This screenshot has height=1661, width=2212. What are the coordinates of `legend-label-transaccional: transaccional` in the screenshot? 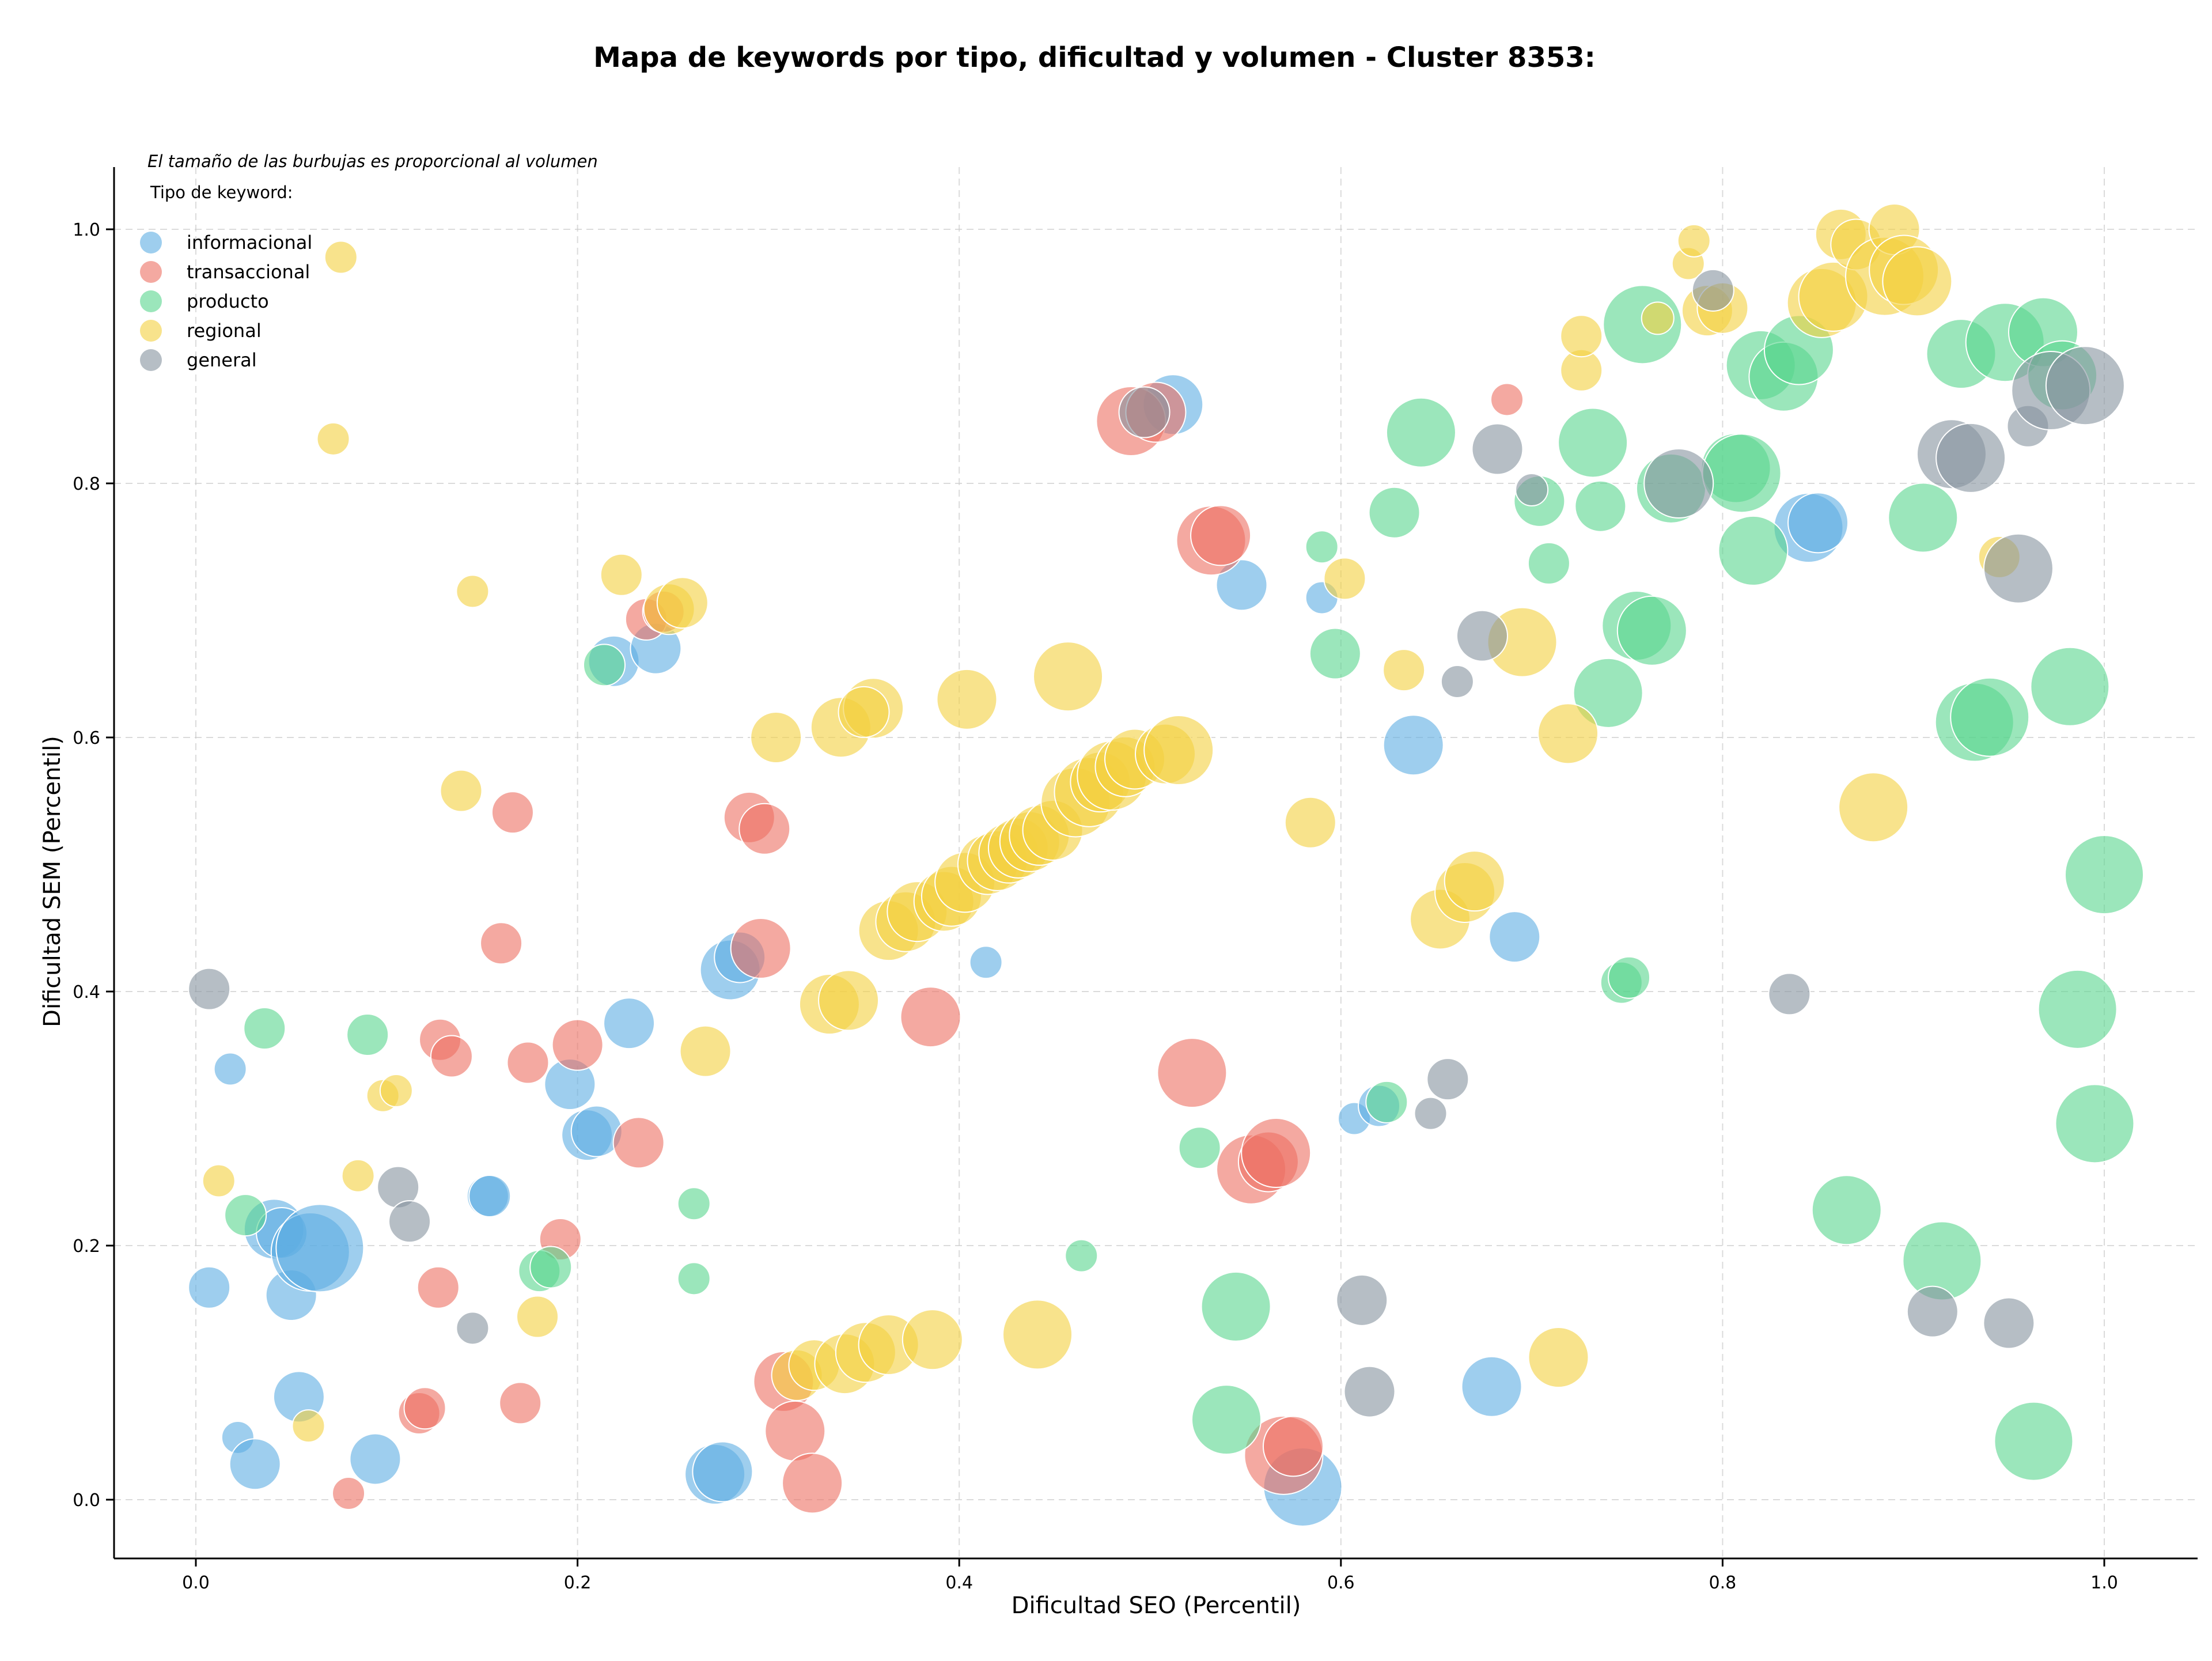 It's located at (248, 272).